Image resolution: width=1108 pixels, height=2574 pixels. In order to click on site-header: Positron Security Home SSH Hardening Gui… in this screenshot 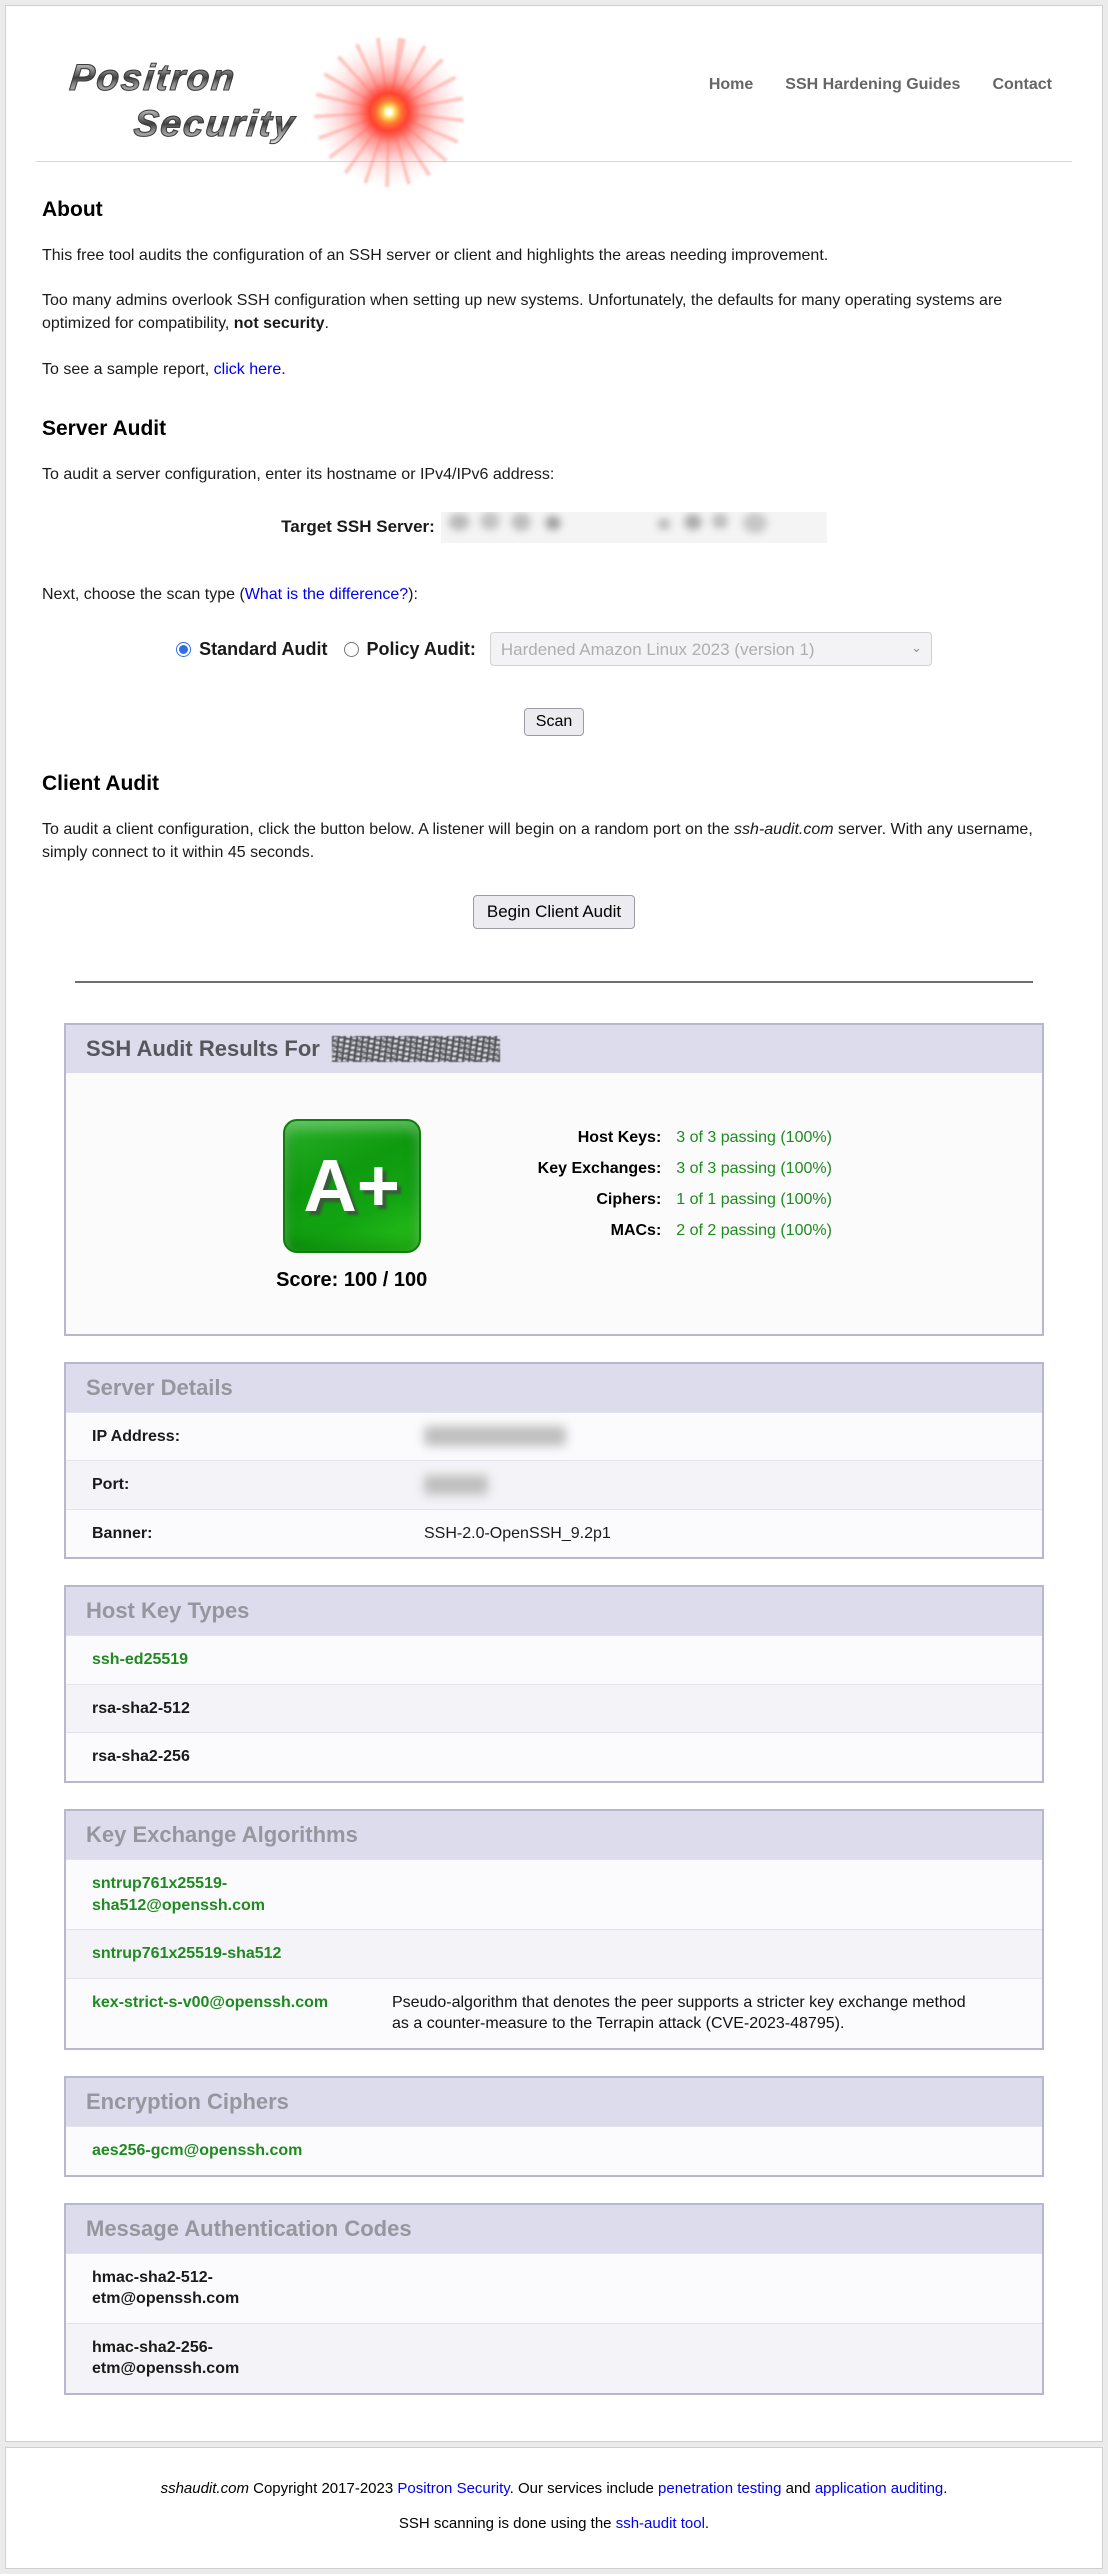, I will do `click(554, 96)`.